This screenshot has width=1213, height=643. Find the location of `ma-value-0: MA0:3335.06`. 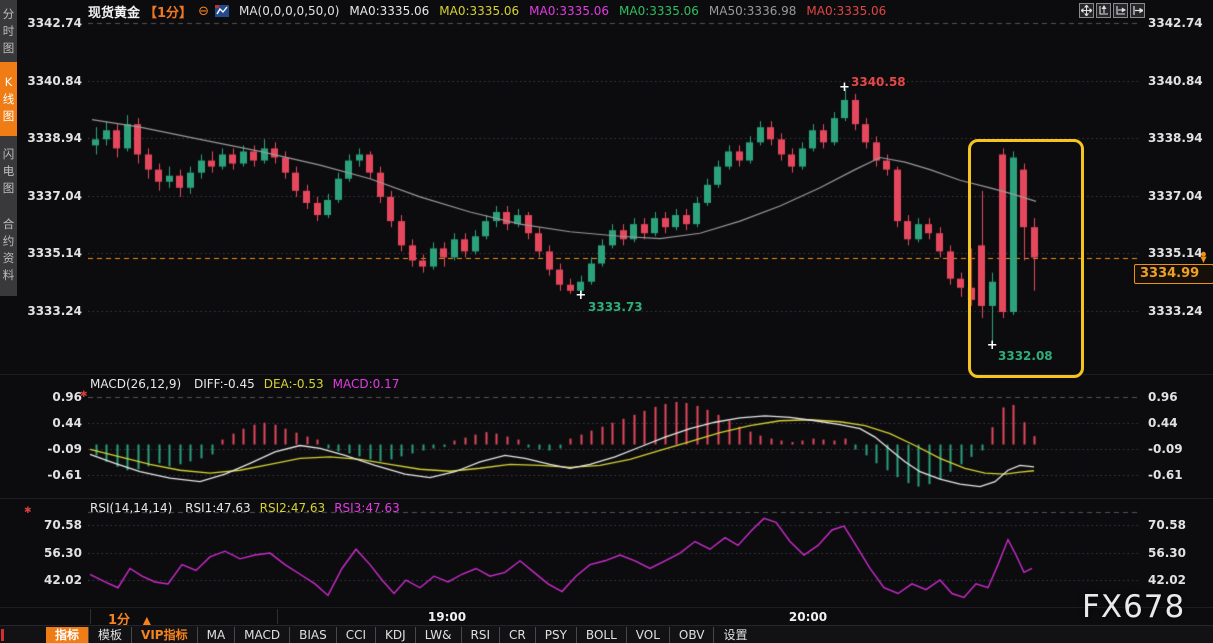

ma-value-0: MA0:3335.06 is located at coordinates (389, 11).